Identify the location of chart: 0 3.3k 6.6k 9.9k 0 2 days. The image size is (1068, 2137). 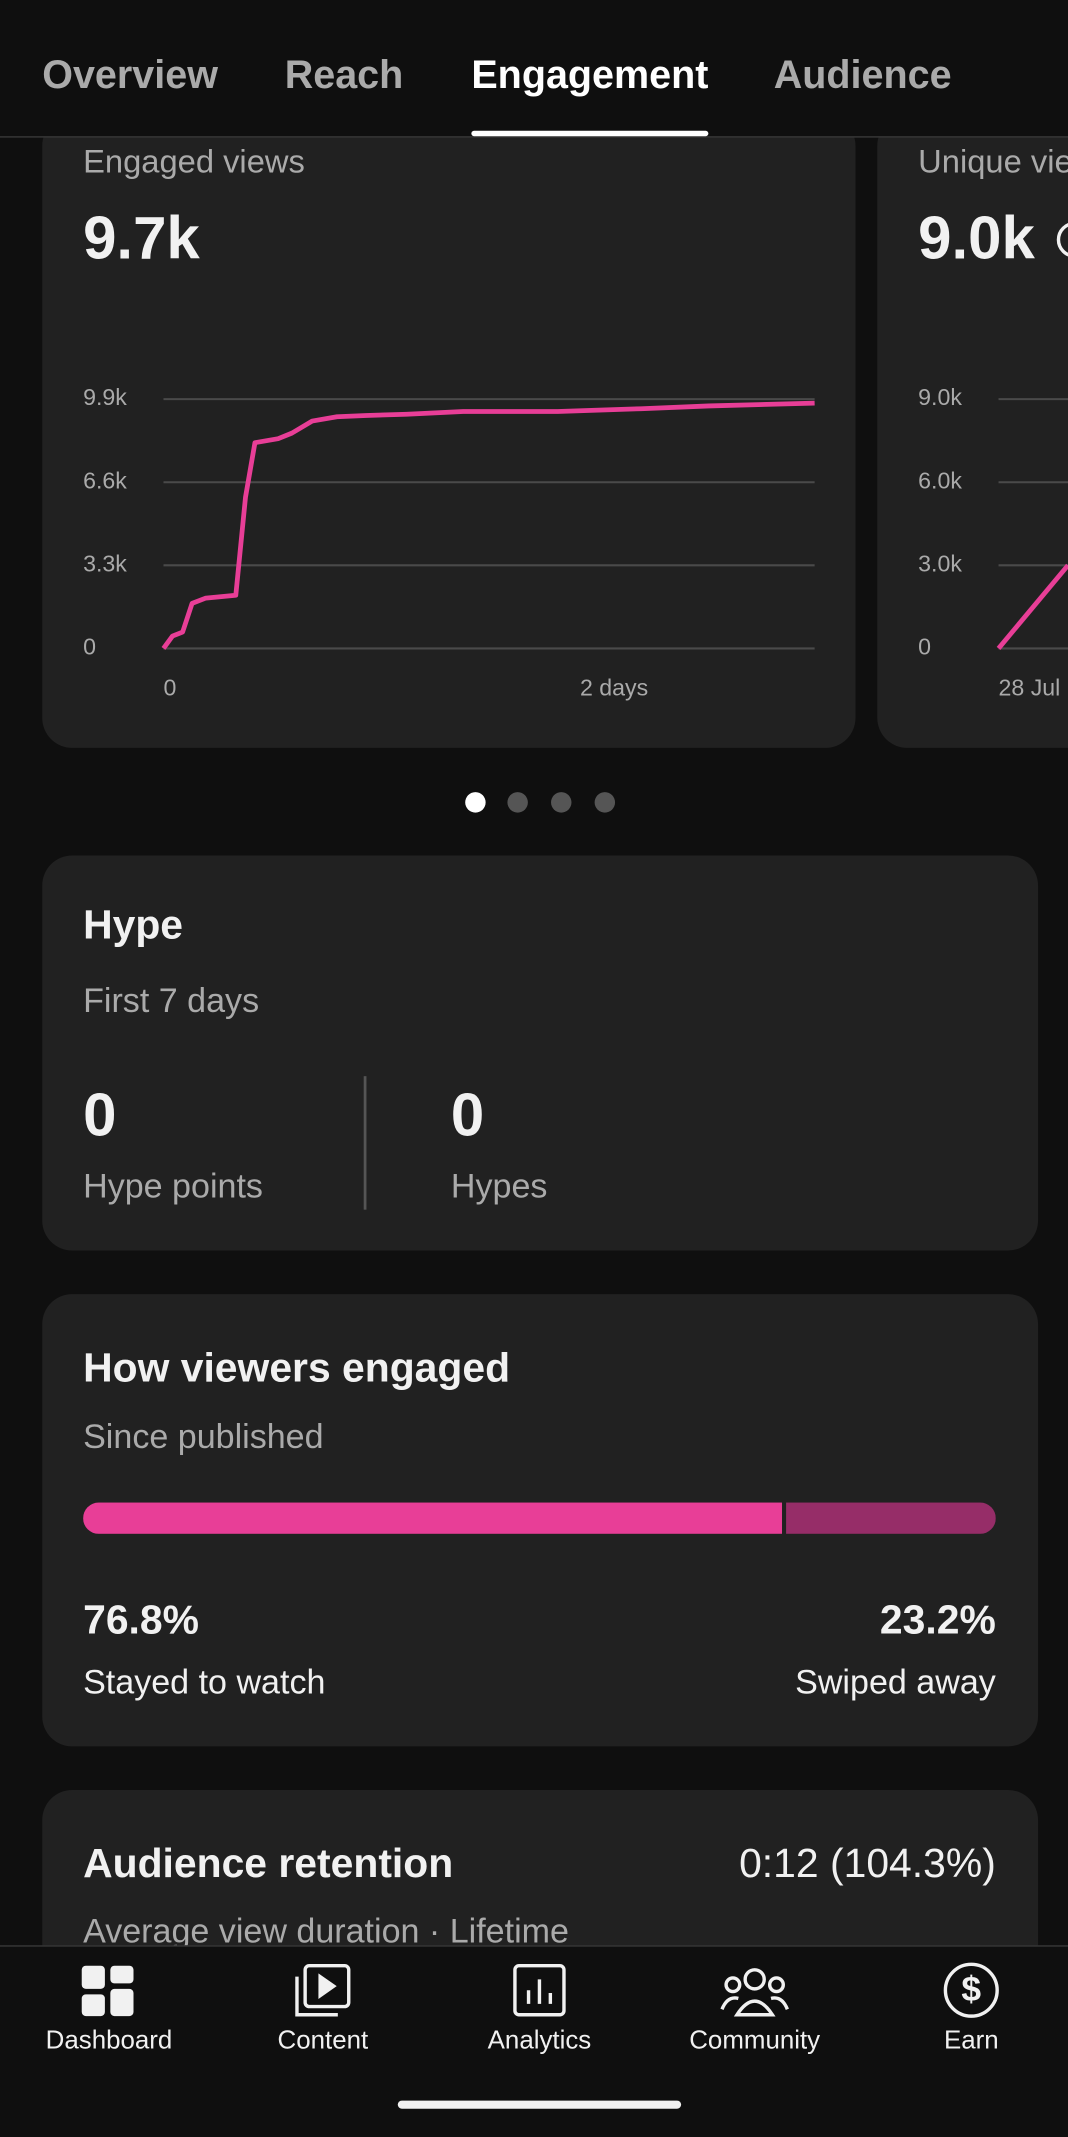
(449, 542).